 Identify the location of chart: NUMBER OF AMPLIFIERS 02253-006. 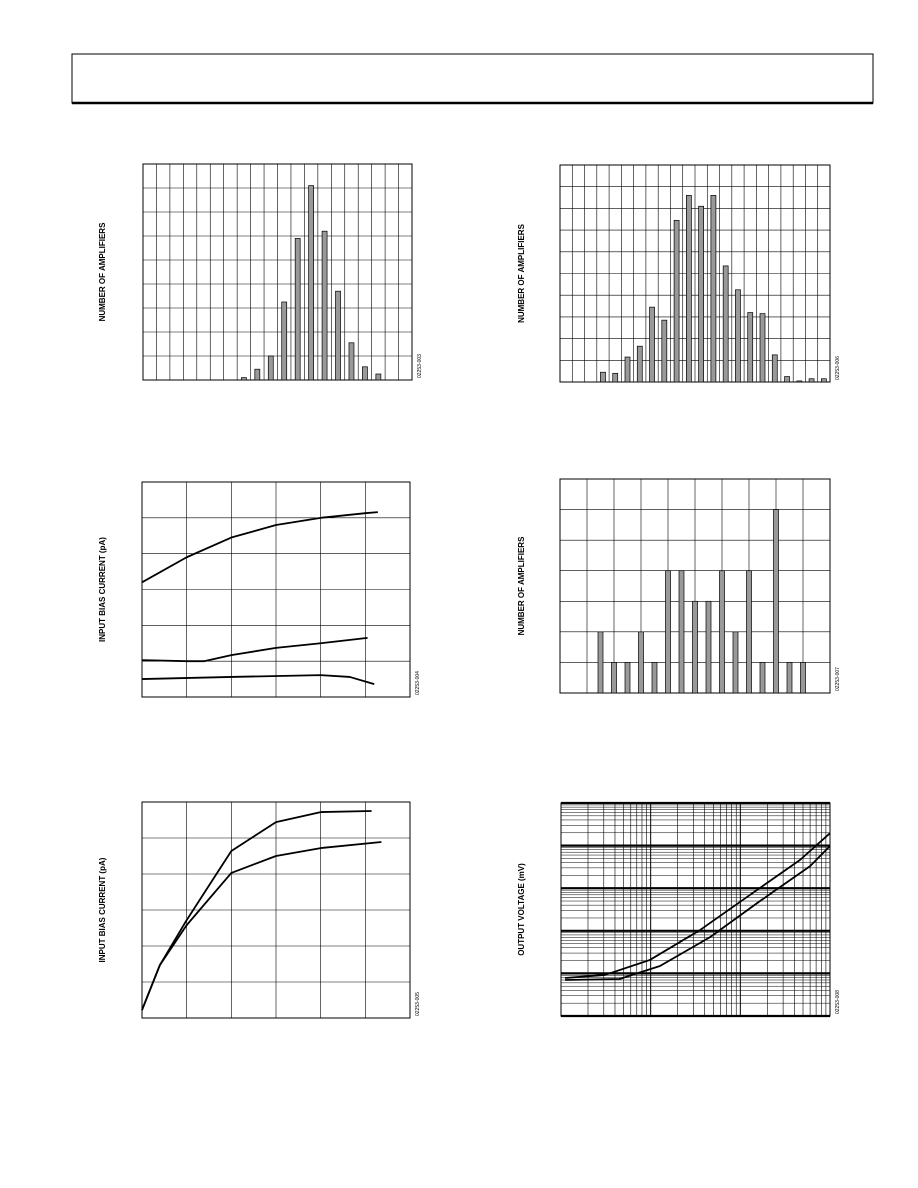
(679, 273).